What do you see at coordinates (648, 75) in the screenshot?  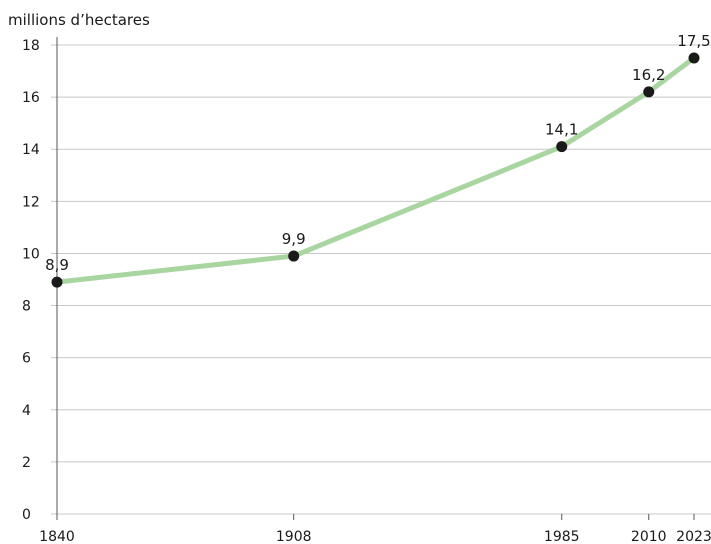 I see `data-label-2010: 16,2` at bounding box center [648, 75].